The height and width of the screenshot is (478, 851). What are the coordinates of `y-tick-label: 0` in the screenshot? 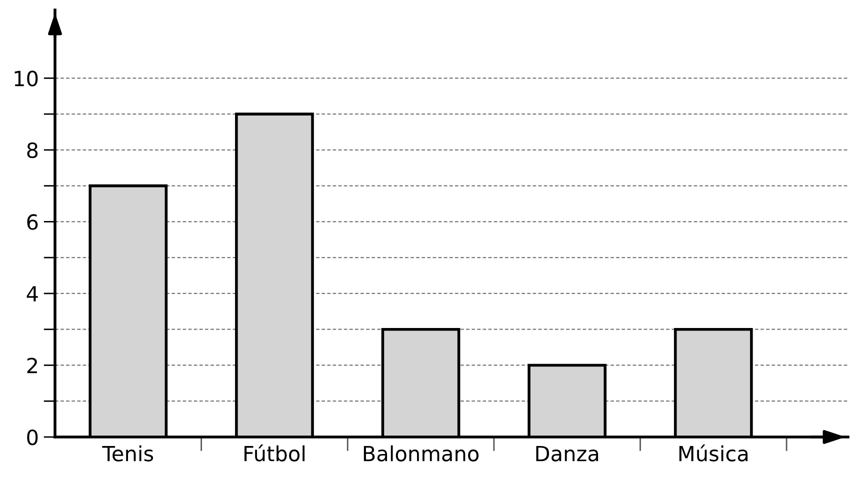 It's located at (32, 437).